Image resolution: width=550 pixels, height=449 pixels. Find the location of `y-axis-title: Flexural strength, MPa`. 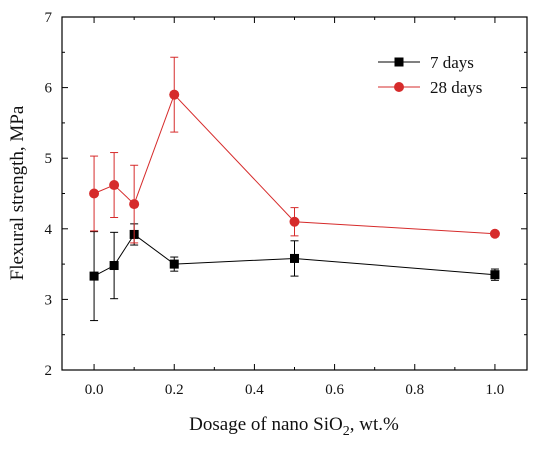

y-axis-title: Flexural strength, MPa is located at coordinates (17, 192).